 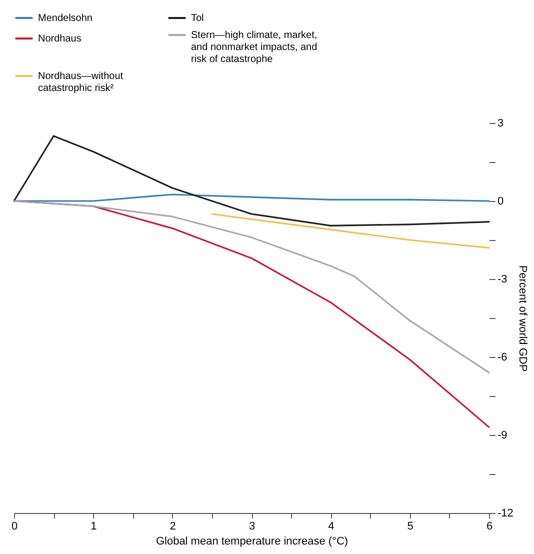 What do you see at coordinates (506, 514) in the screenshot?
I see `y-tick-label: -12` at bounding box center [506, 514].